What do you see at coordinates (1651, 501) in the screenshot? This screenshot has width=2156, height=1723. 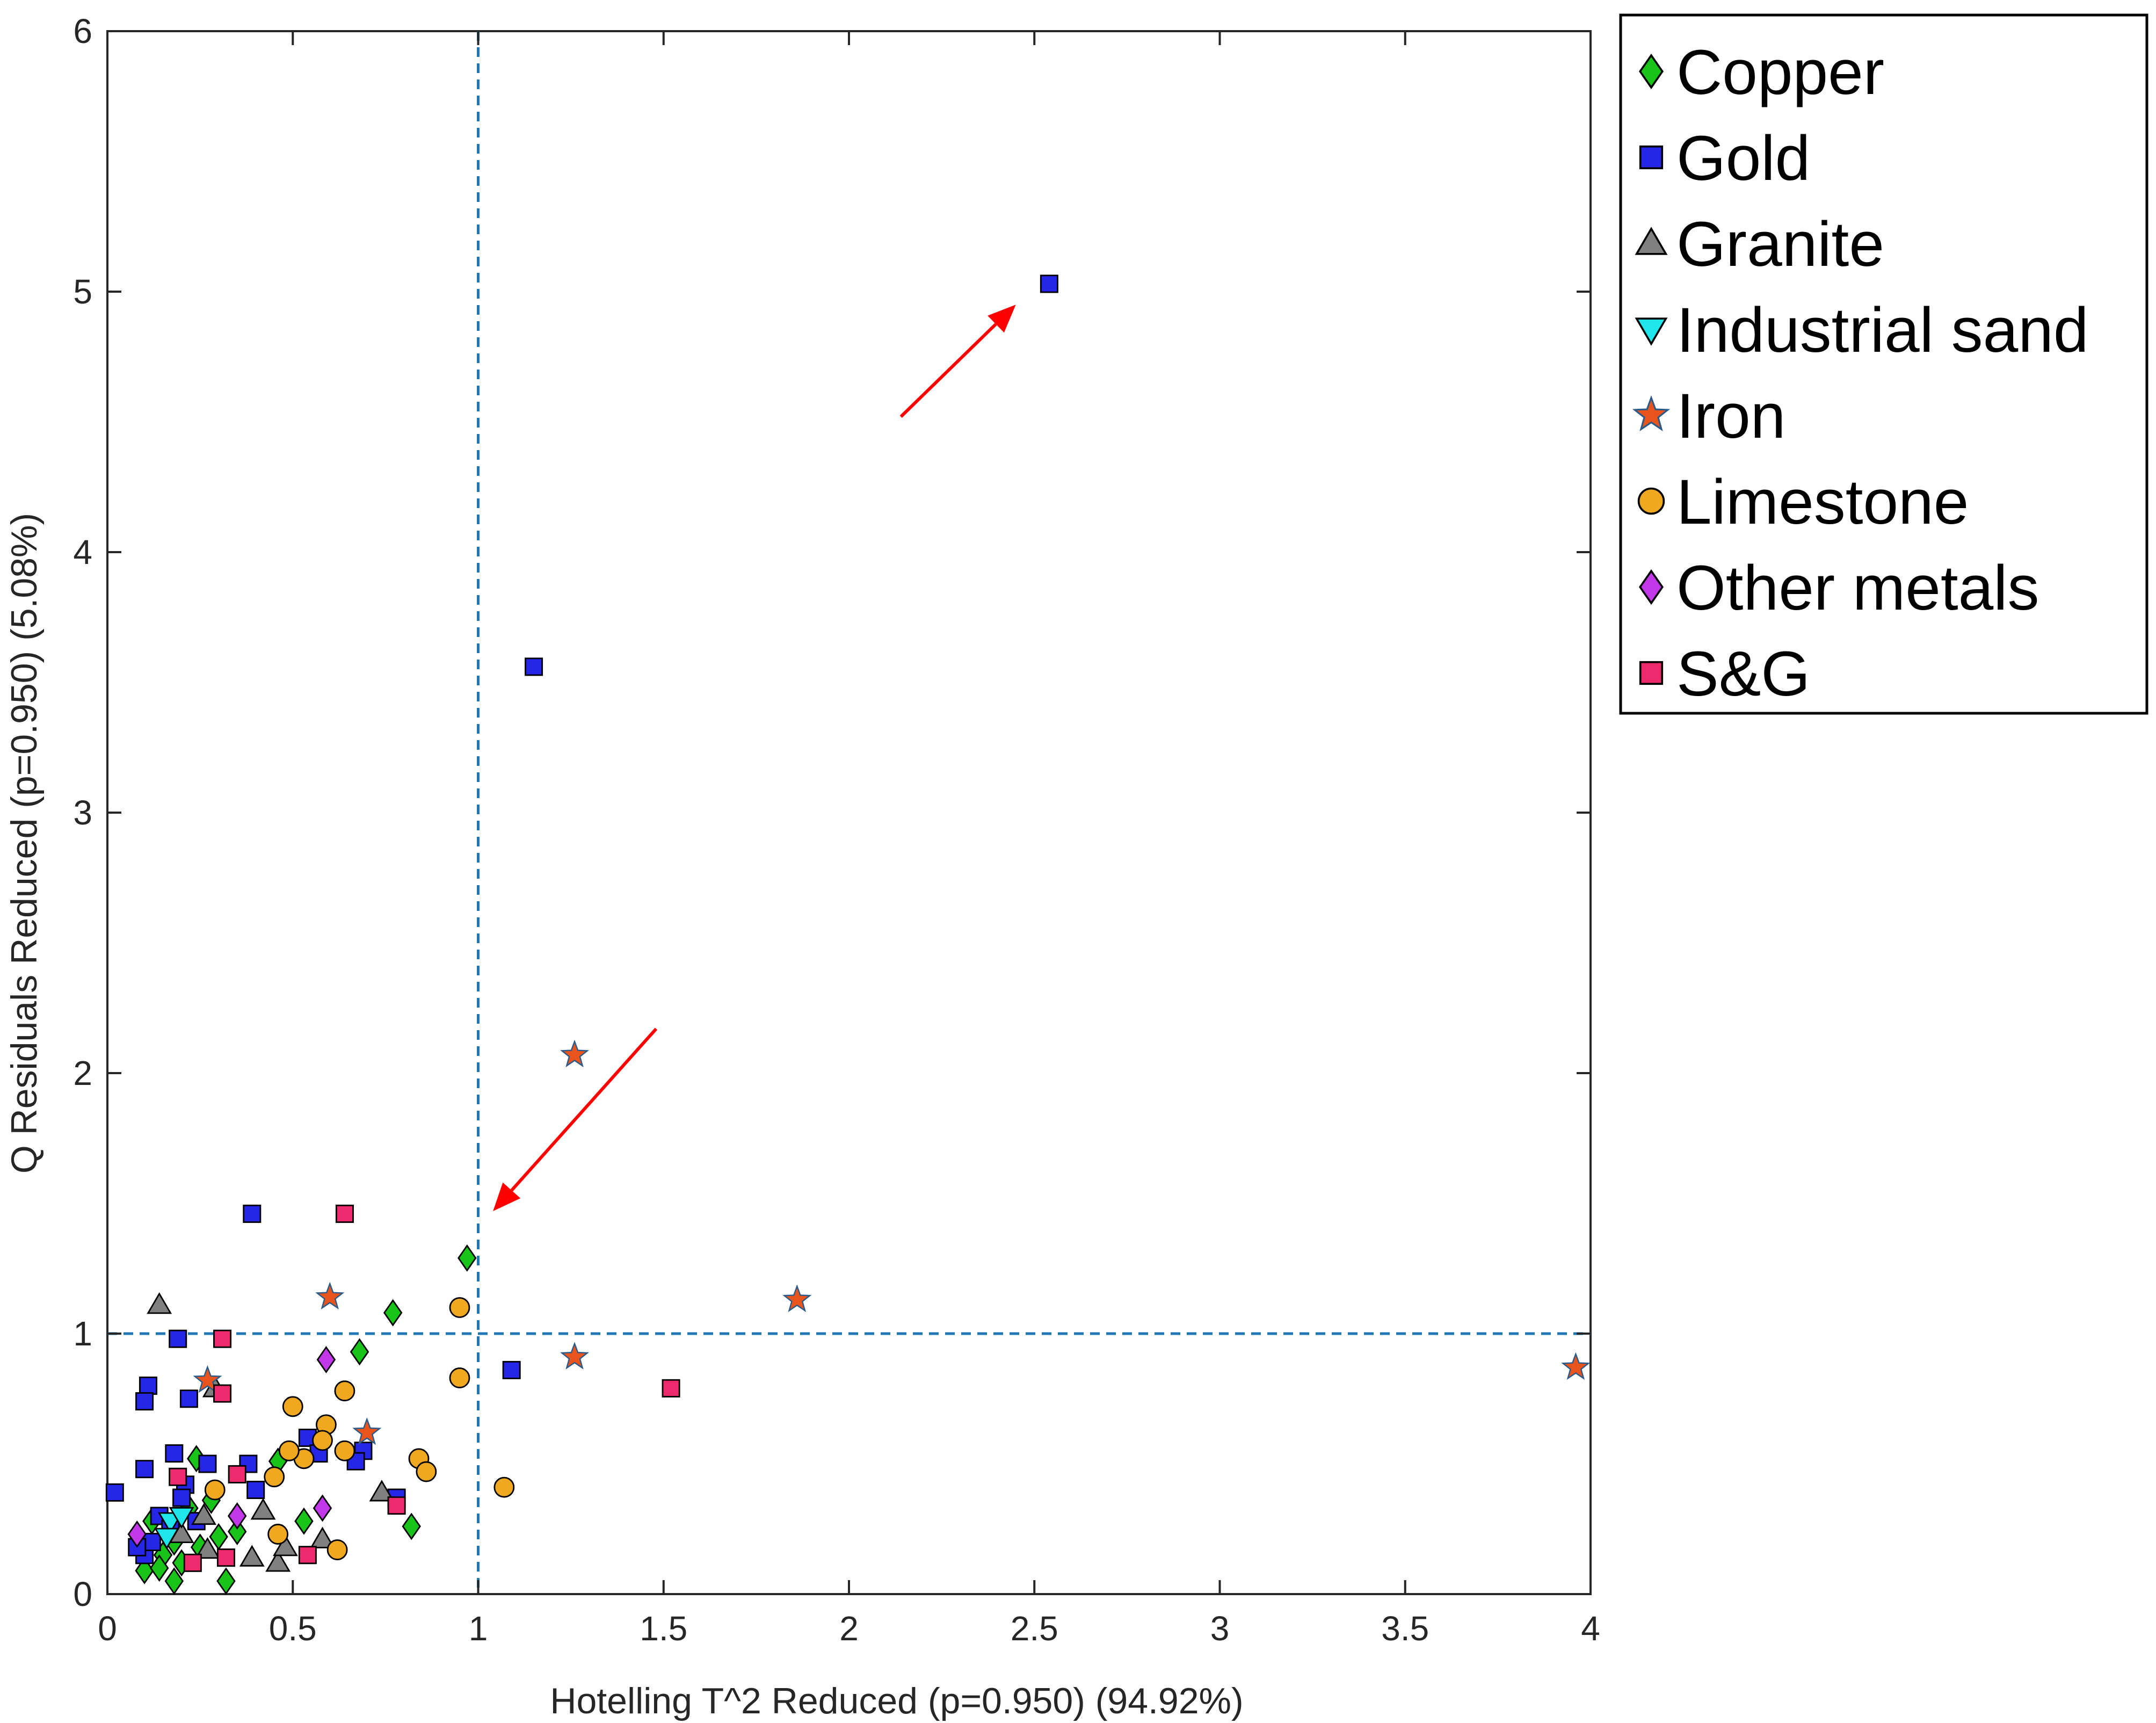 I see `legend-marker-limestone` at bounding box center [1651, 501].